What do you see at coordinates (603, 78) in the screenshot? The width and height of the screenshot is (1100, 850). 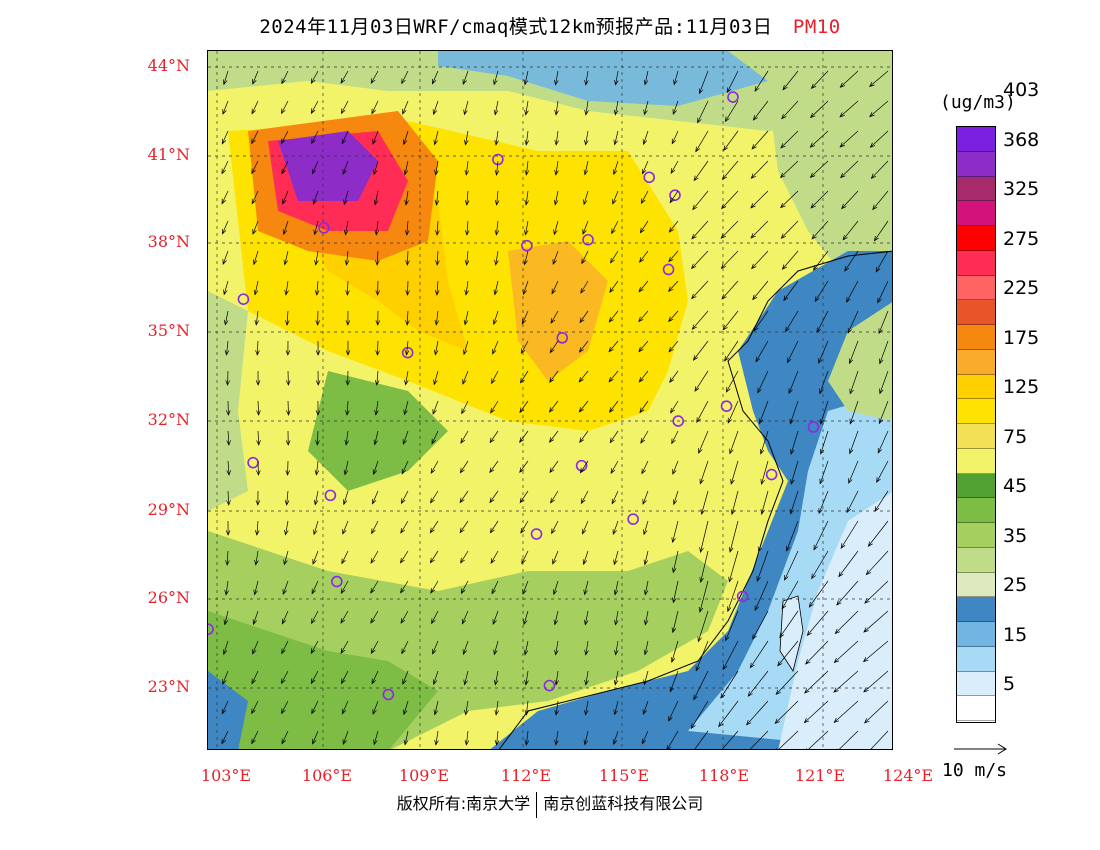 I see `north-blue-band` at bounding box center [603, 78].